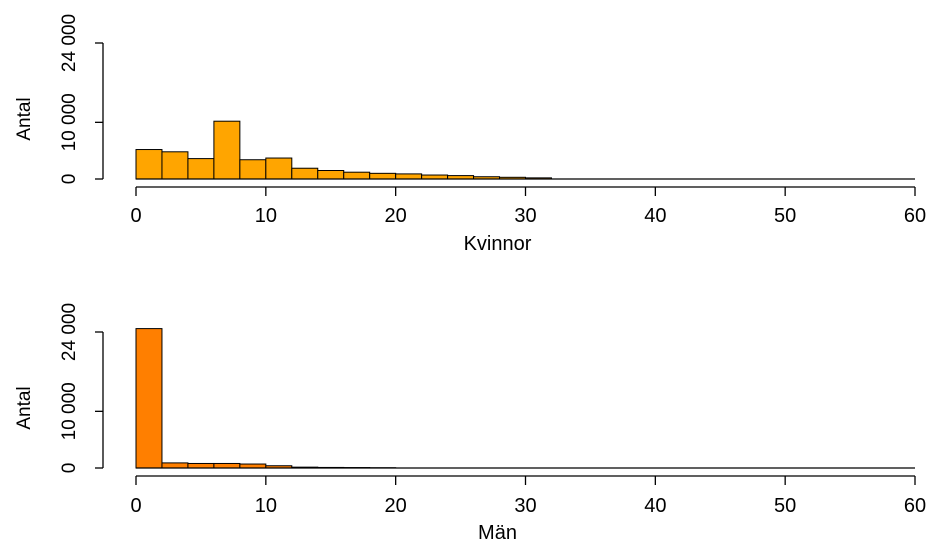 This screenshot has height=549, width=937. What do you see at coordinates (497, 533) in the screenshot?
I see `x-axis-title: Män` at bounding box center [497, 533].